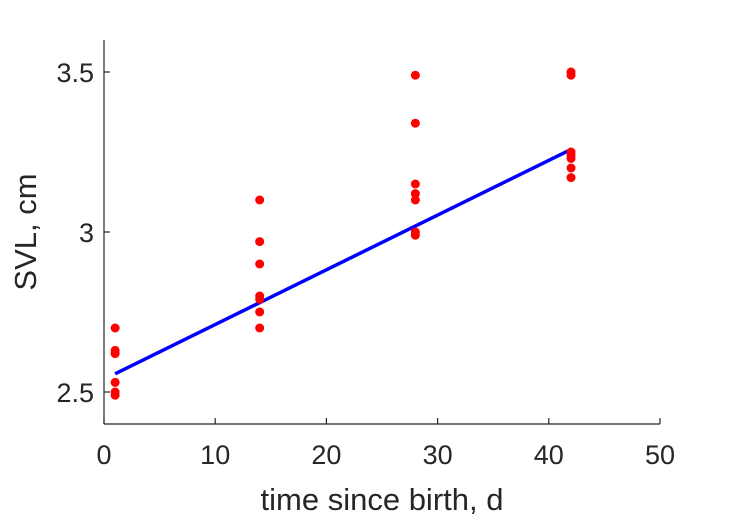  Describe the element at coordinates (385, 444) in the screenshot. I see `x-ticks: 0 10 20 30 40 50` at that location.